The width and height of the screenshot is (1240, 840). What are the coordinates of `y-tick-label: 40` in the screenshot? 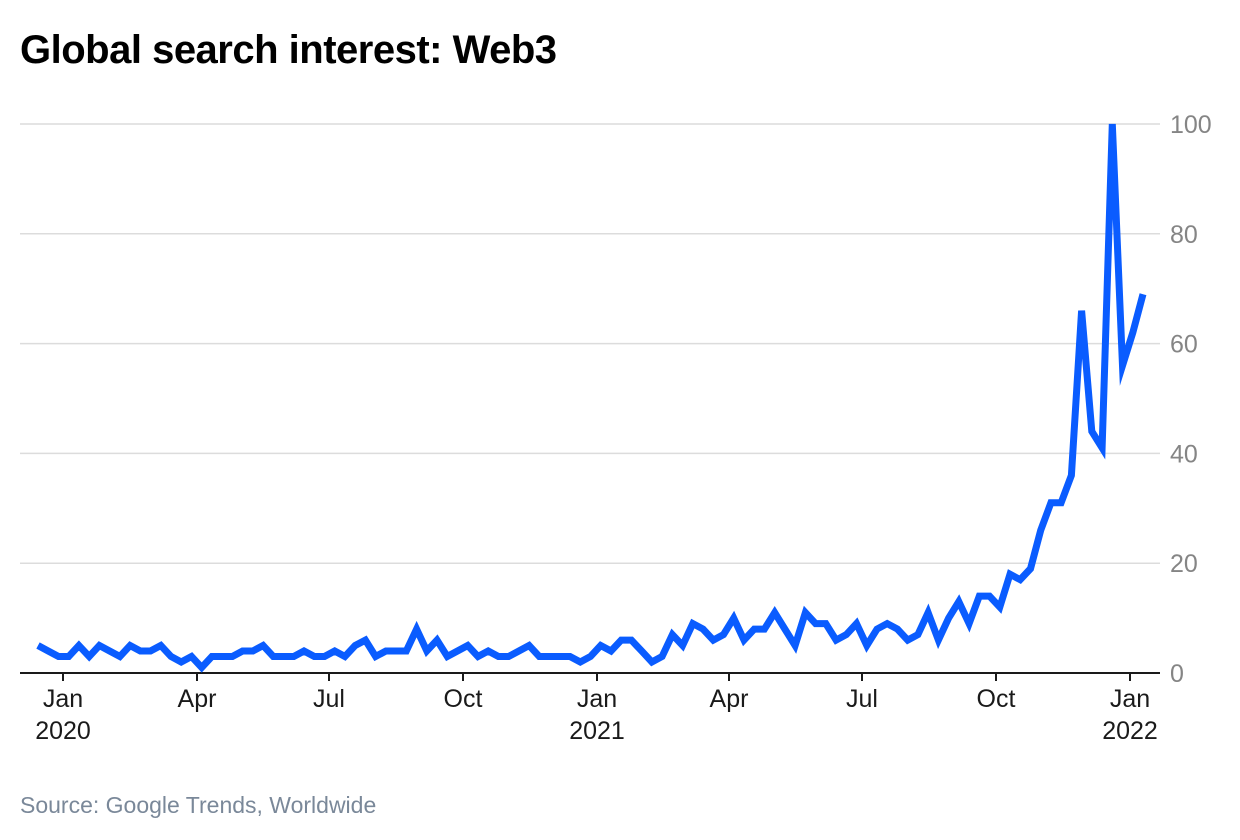 It's located at (1184, 454).